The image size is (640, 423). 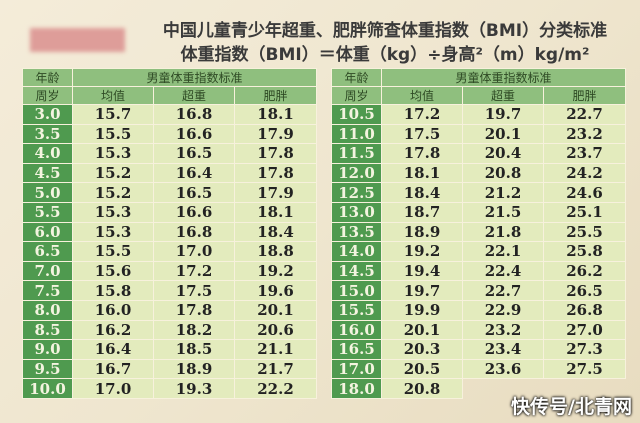 I want to click on title: 中国儿童青少年超重、肥胖筛查体重指数（BMI）分类标准, so click(x=385, y=31).